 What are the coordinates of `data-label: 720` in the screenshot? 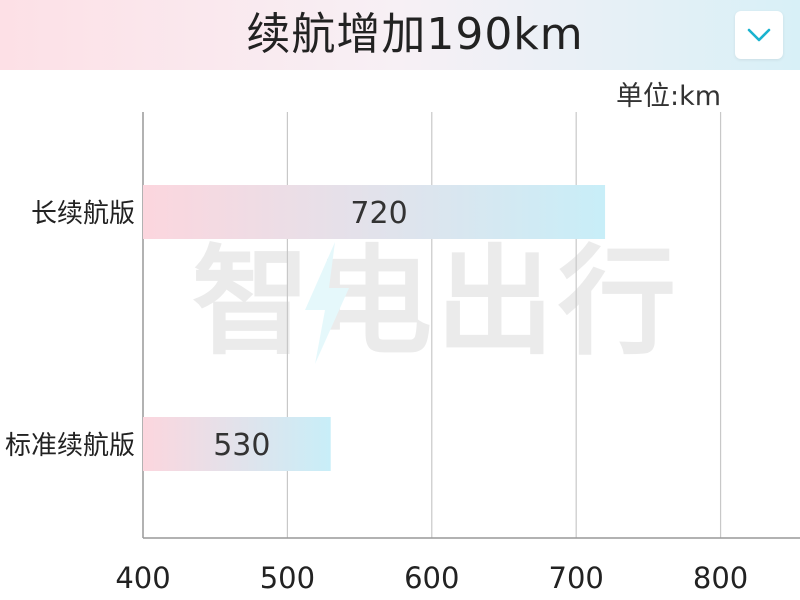 It's located at (378, 213).